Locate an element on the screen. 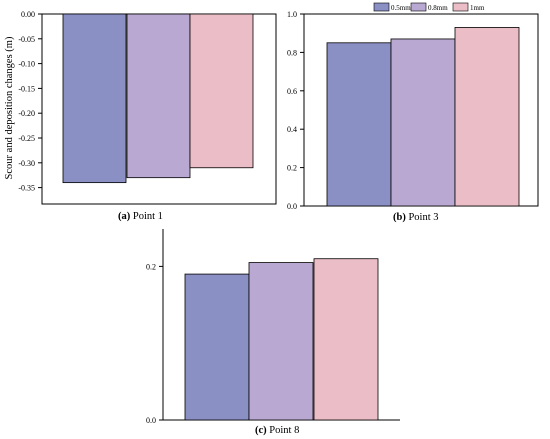  caption-b-text: Point 3 is located at coordinates (423, 217).